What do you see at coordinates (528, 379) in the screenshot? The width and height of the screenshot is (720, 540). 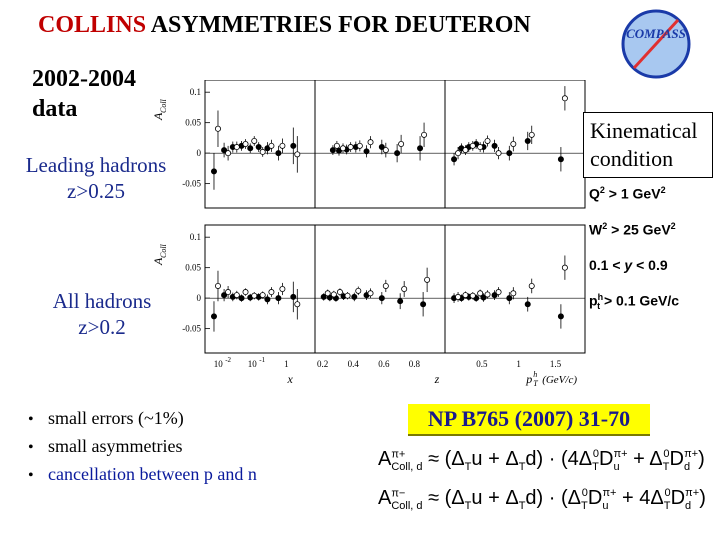 I see `pt-axis-label: p` at bounding box center [528, 379].